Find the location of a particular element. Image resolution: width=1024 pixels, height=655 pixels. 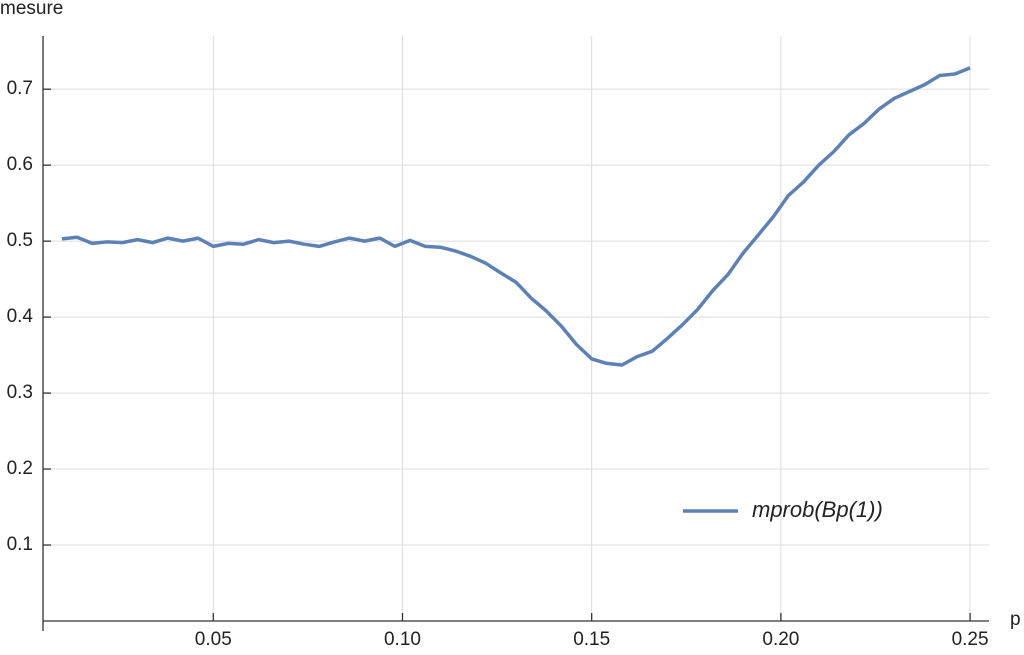

x-tick-label: 0.10 is located at coordinates (402, 639).